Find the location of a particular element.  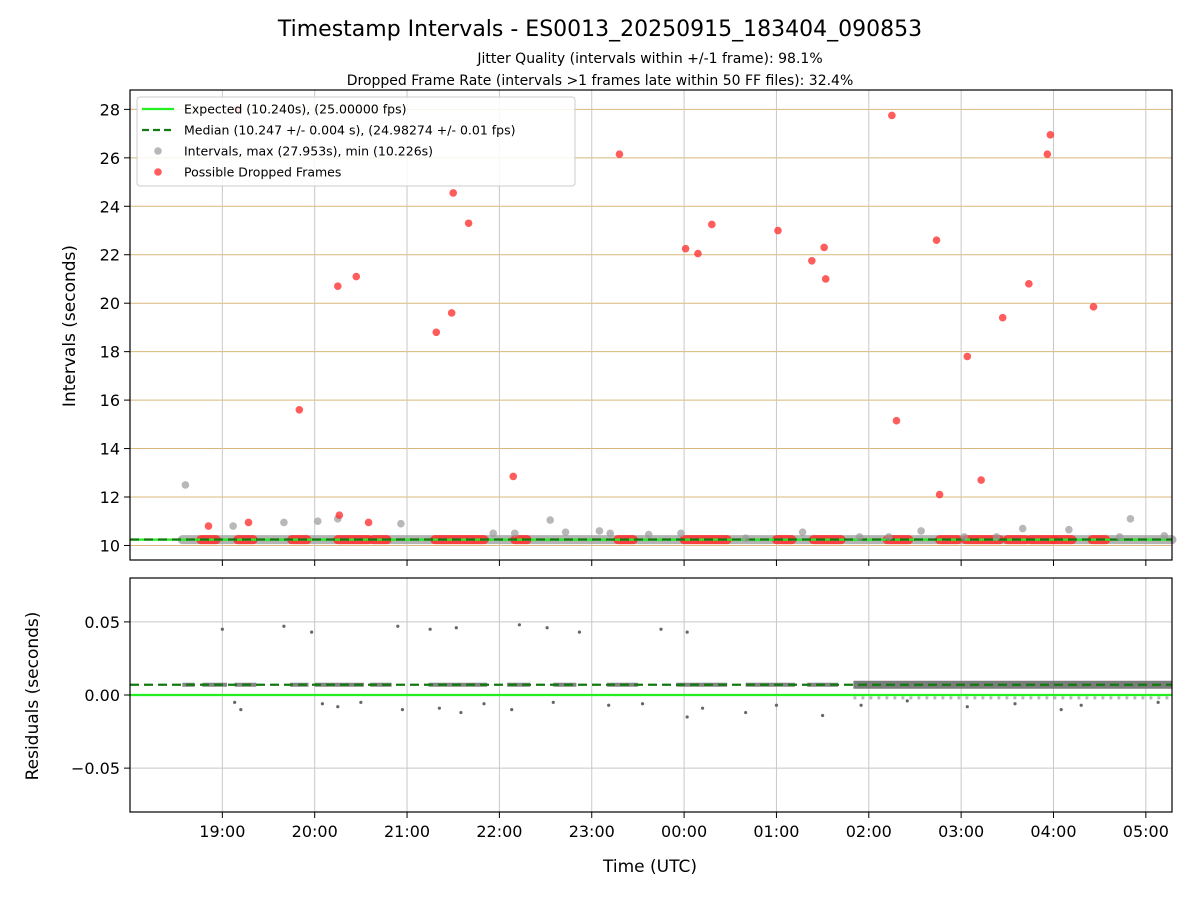

top-y-axis-label: Intervals (seconds) is located at coordinates (70, 326).